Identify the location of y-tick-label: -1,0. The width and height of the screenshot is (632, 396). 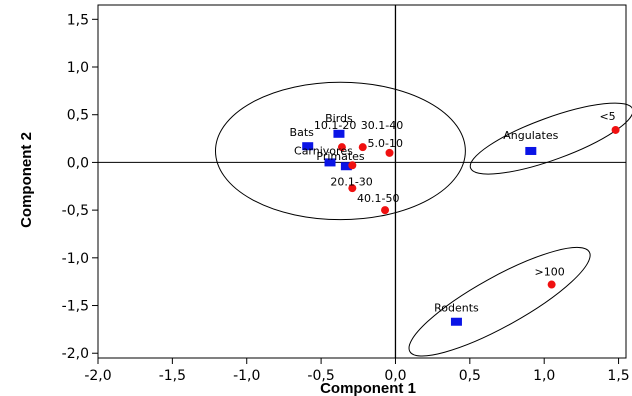
(75, 259).